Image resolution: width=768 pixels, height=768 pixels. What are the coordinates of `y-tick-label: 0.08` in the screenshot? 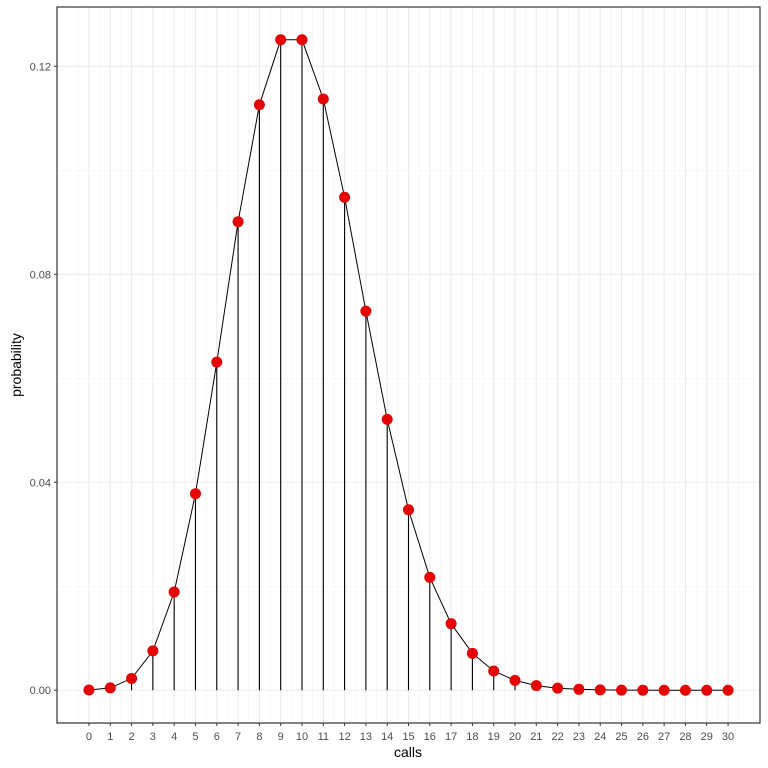 It's located at (40, 275).